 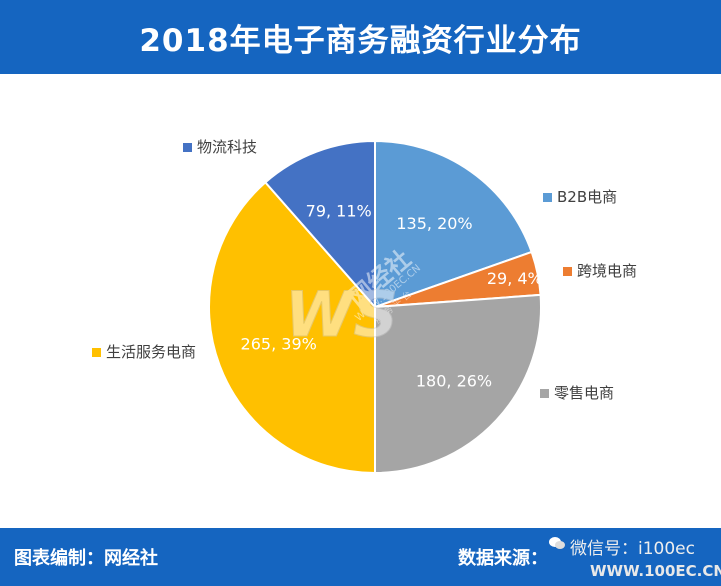 I want to click on pie-data-label: 265, 39%, so click(x=279, y=343).